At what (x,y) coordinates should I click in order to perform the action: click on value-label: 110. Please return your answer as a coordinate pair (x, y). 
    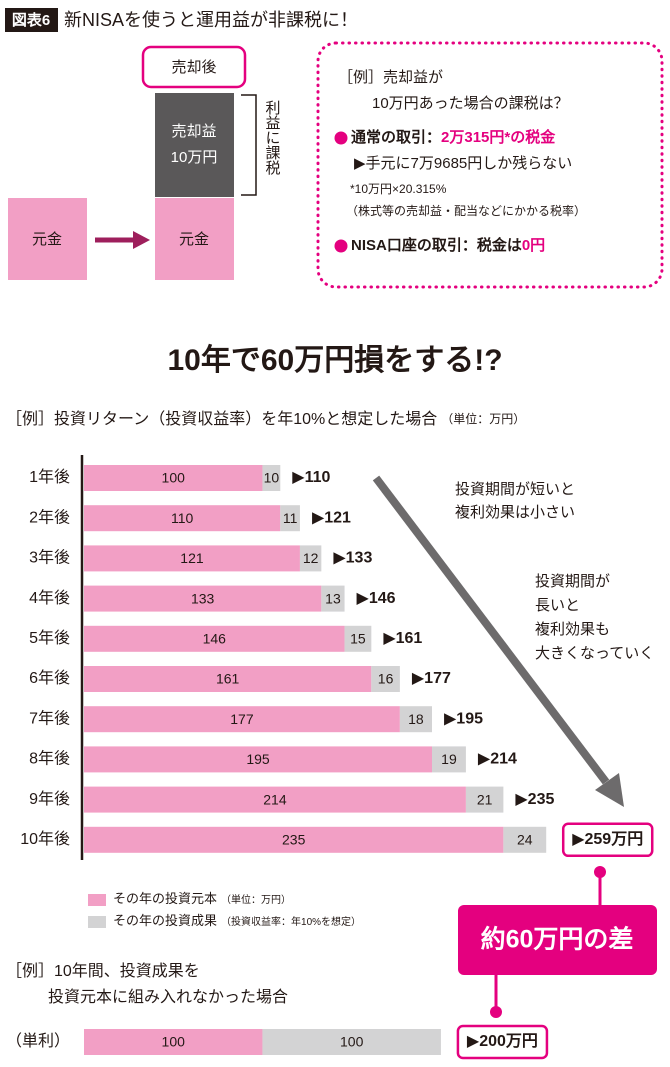
    Looking at the image, I should click on (182, 518).